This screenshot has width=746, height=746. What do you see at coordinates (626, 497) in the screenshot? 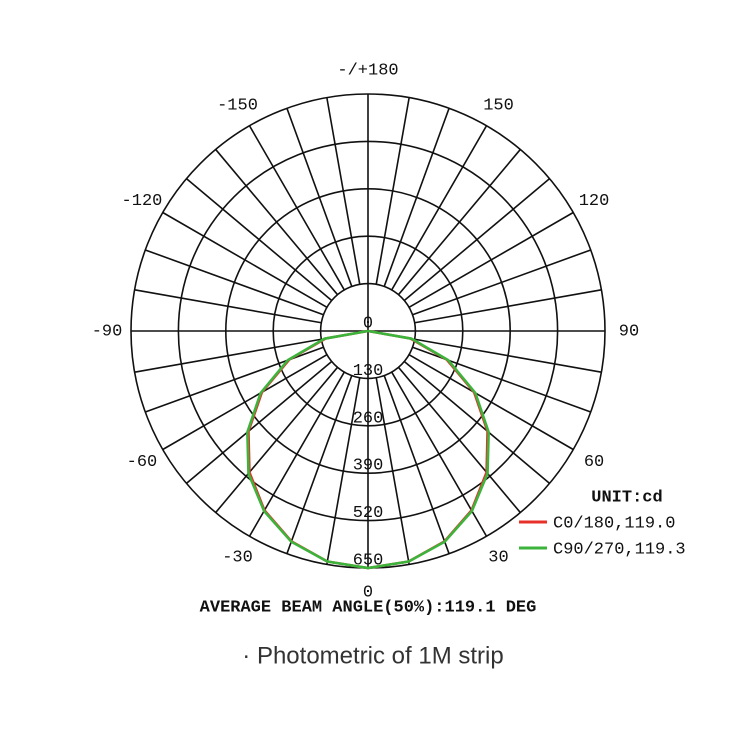
I see `unit-label: UNIT:cd` at bounding box center [626, 497].